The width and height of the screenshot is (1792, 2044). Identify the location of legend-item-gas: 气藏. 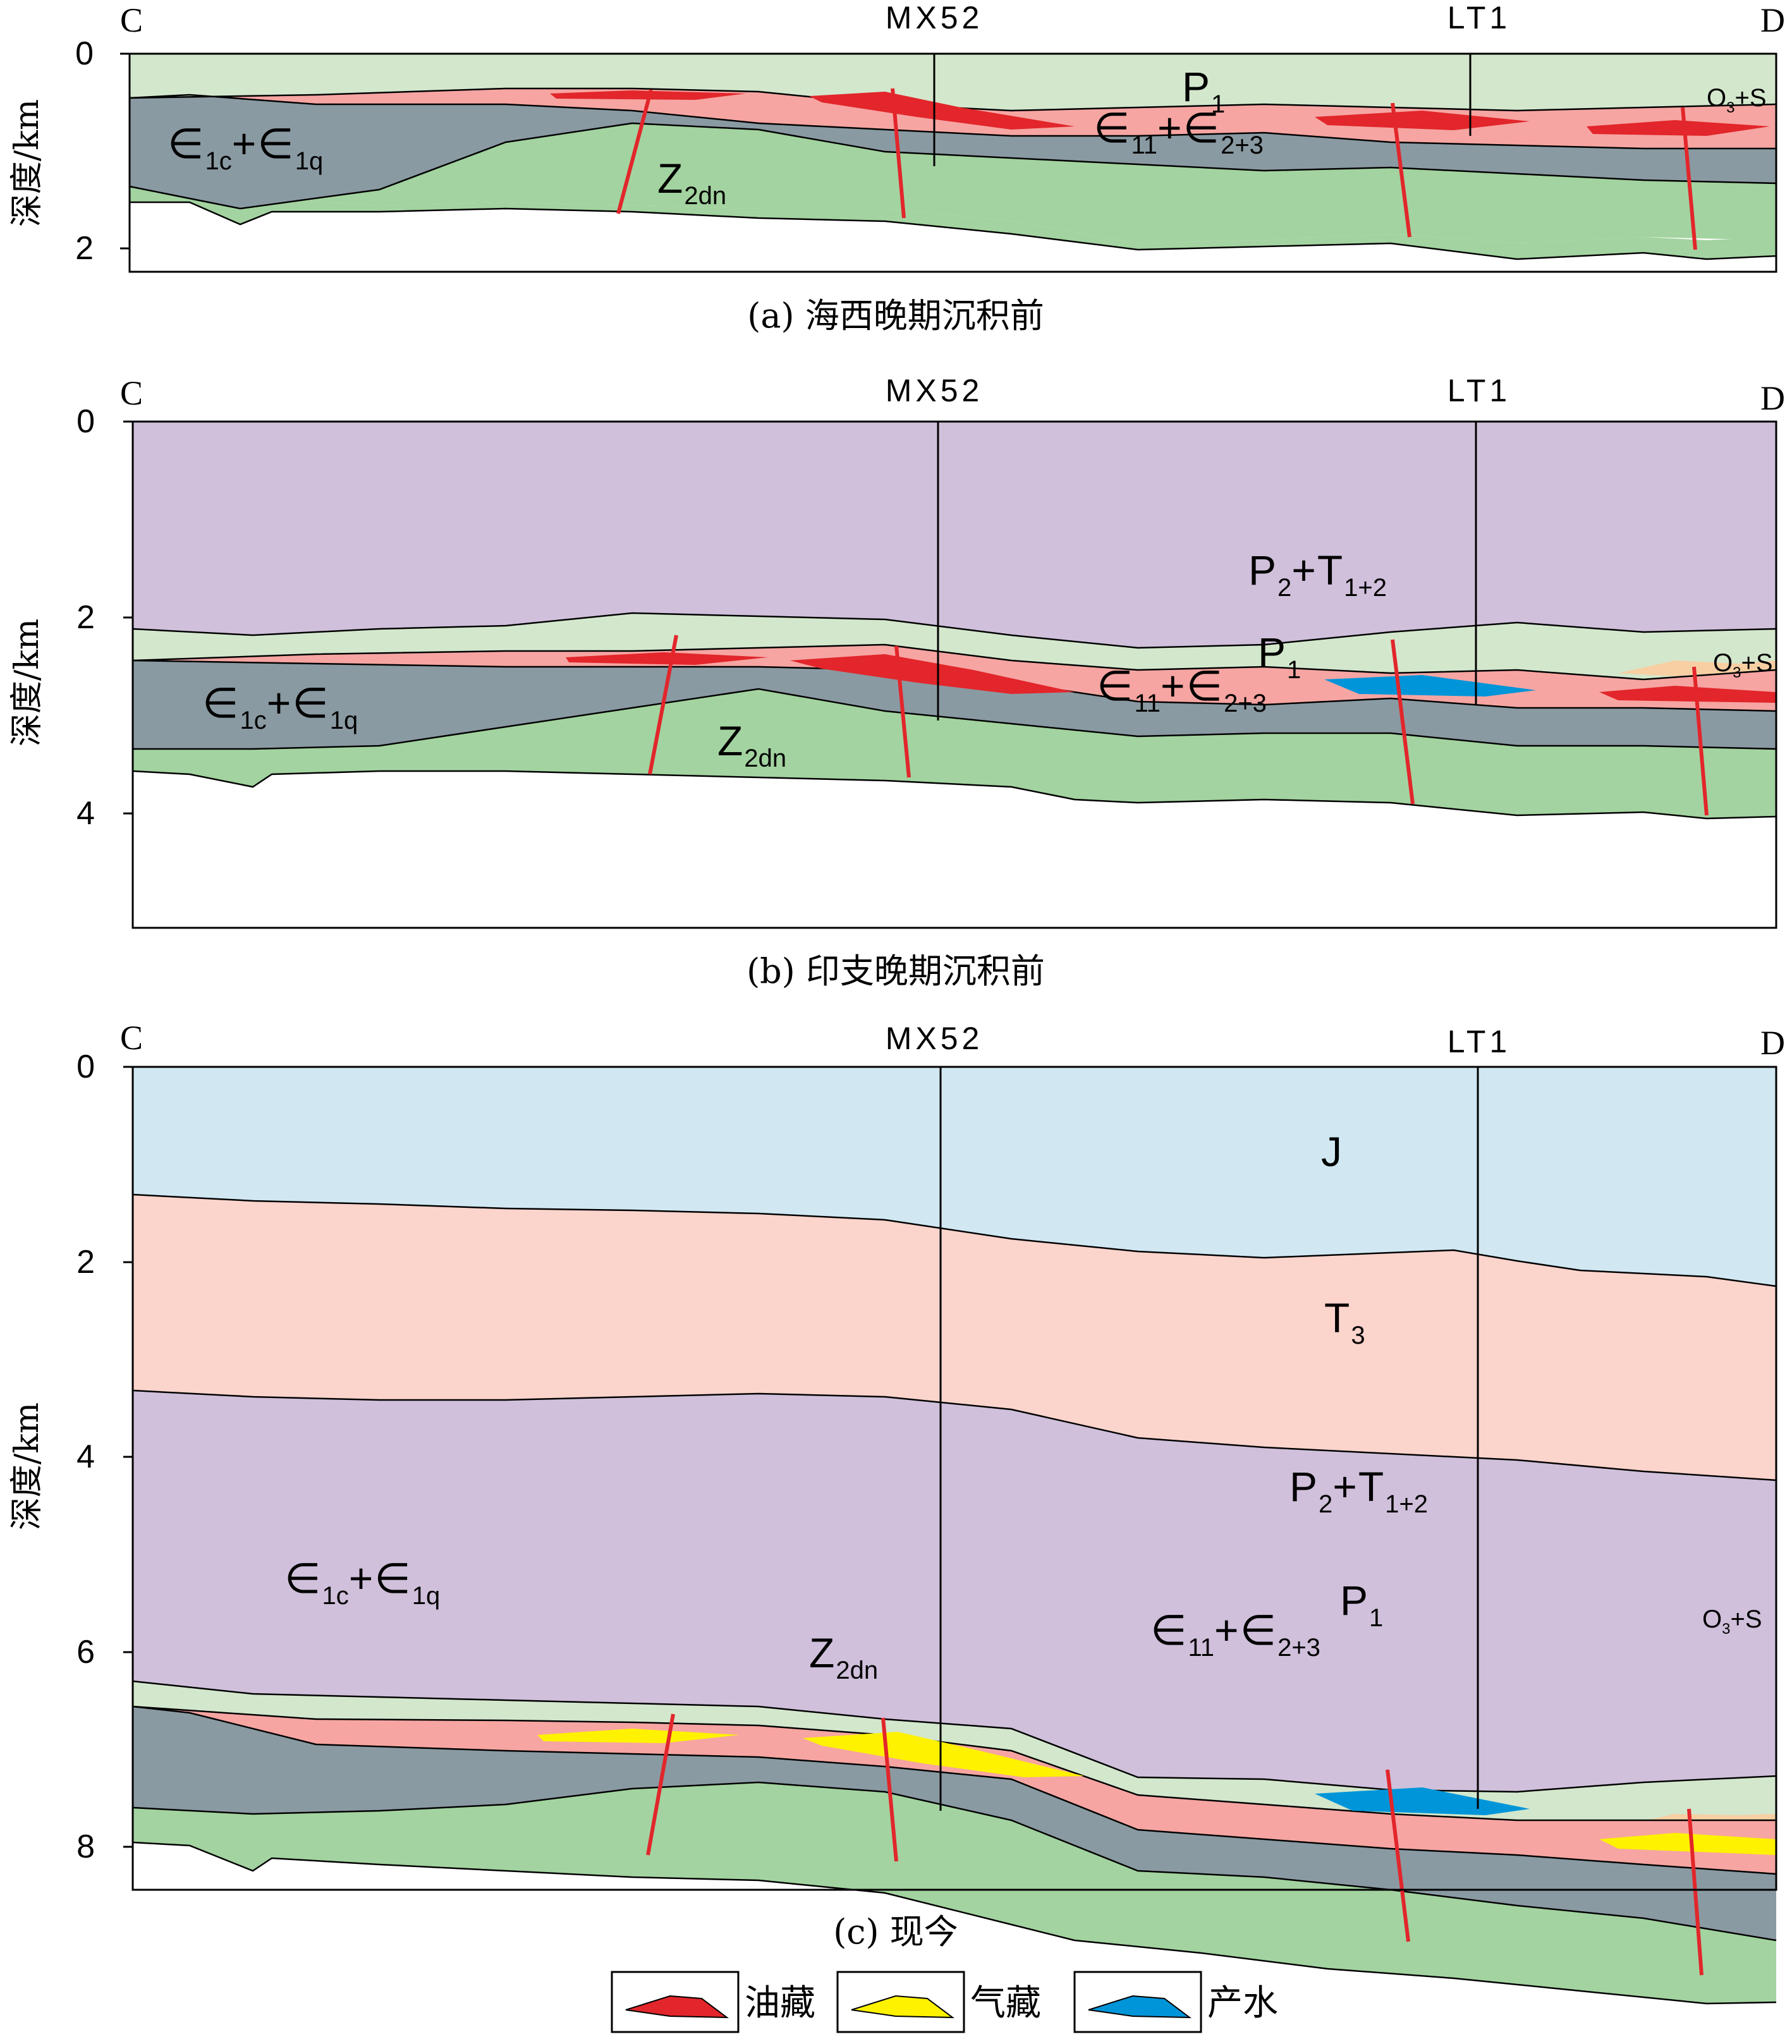
(938, 2002).